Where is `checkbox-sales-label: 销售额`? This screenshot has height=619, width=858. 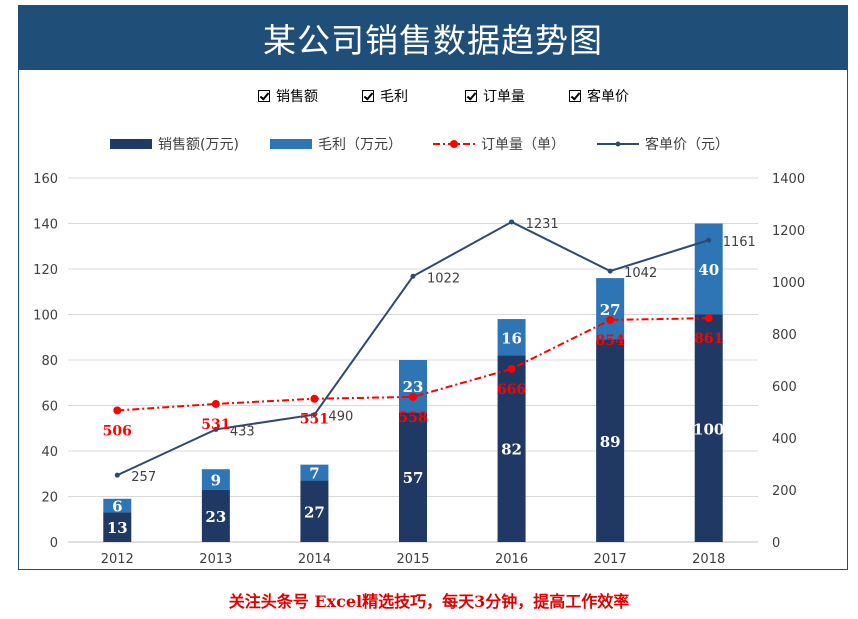
checkbox-sales-label: 销售额 is located at coordinates (297, 97).